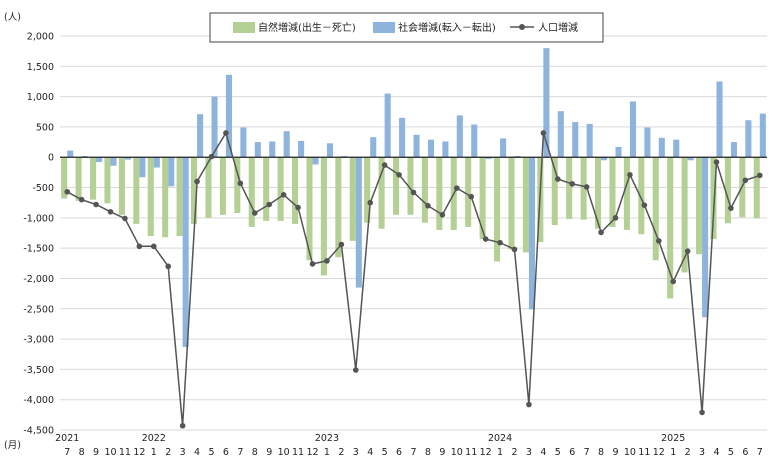 This screenshot has width=778, height=473. I want to click on x-tick-label-month: 8, so click(255, 452).